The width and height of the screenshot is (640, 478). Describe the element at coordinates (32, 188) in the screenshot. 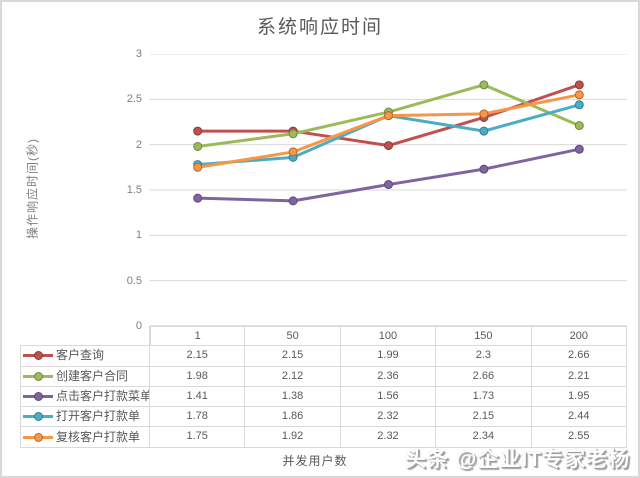

I see `y-axis-title: 操作响应时间(秒)` at that location.